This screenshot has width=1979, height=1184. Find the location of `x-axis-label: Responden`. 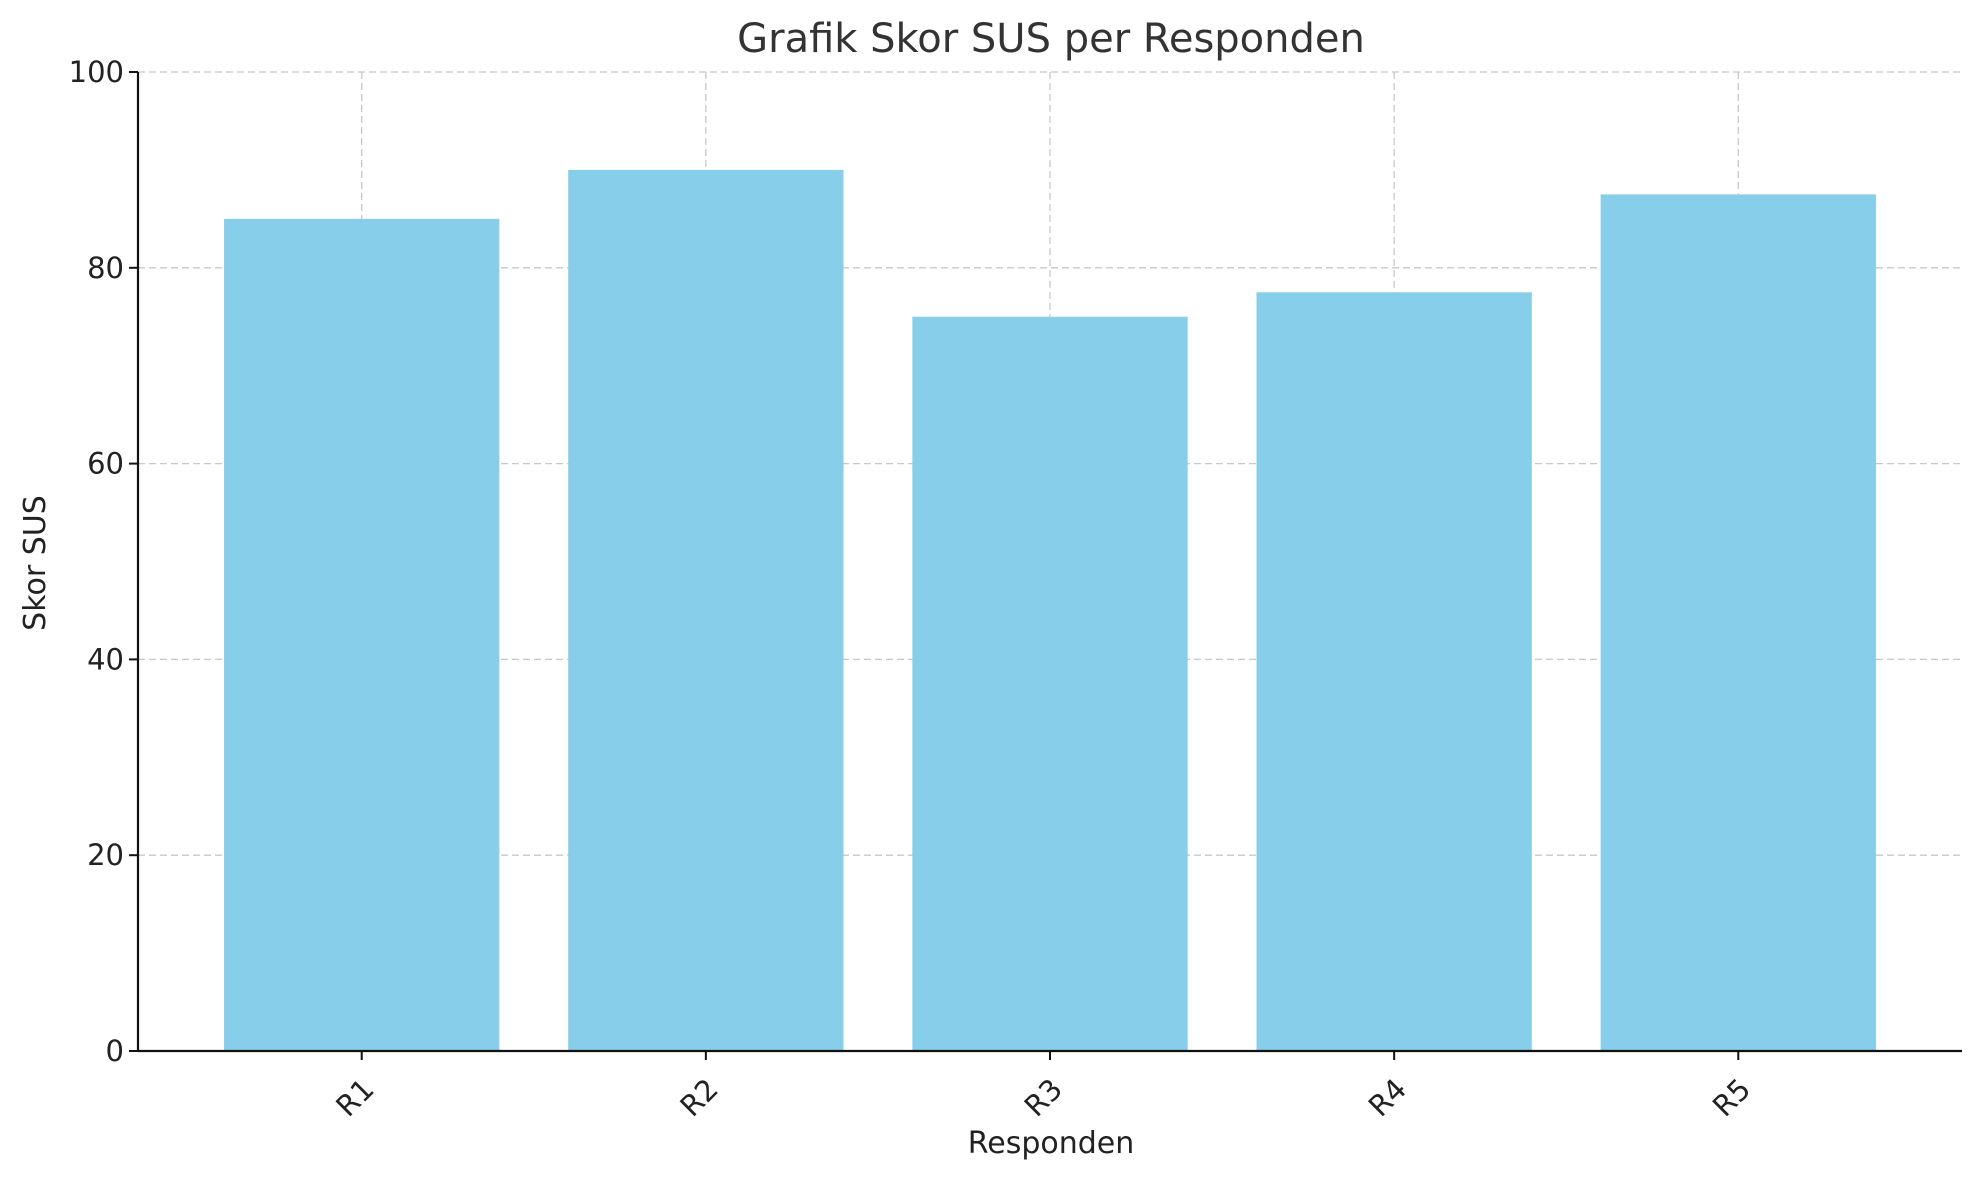

x-axis-label: Responden is located at coordinates (1051, 1143).